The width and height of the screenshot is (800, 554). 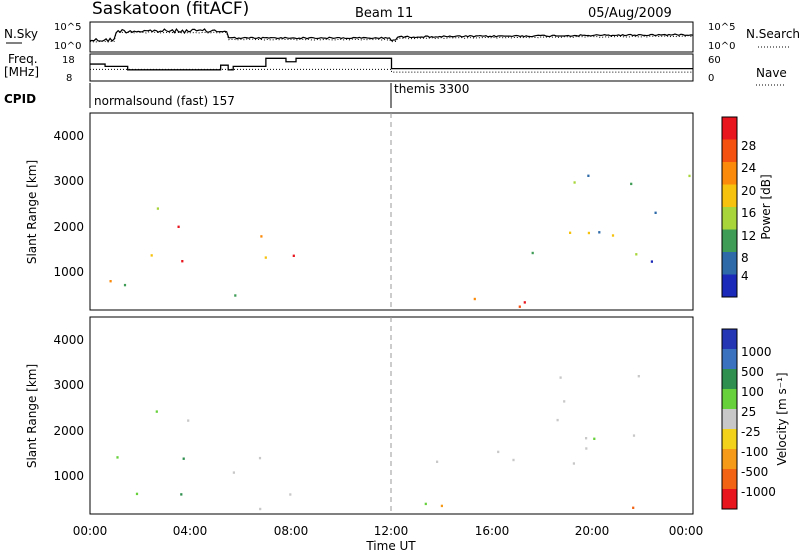 What do you see at coordinates (751, 432) in the screenshot?
I see `velocity-cbar-tick-neg25: -25` at bounding box center [751, 432].